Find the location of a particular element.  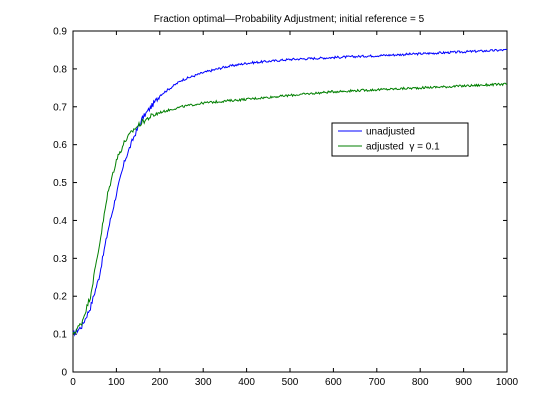

y-tick-label: 0.1 is located at coordinates (60, 335).